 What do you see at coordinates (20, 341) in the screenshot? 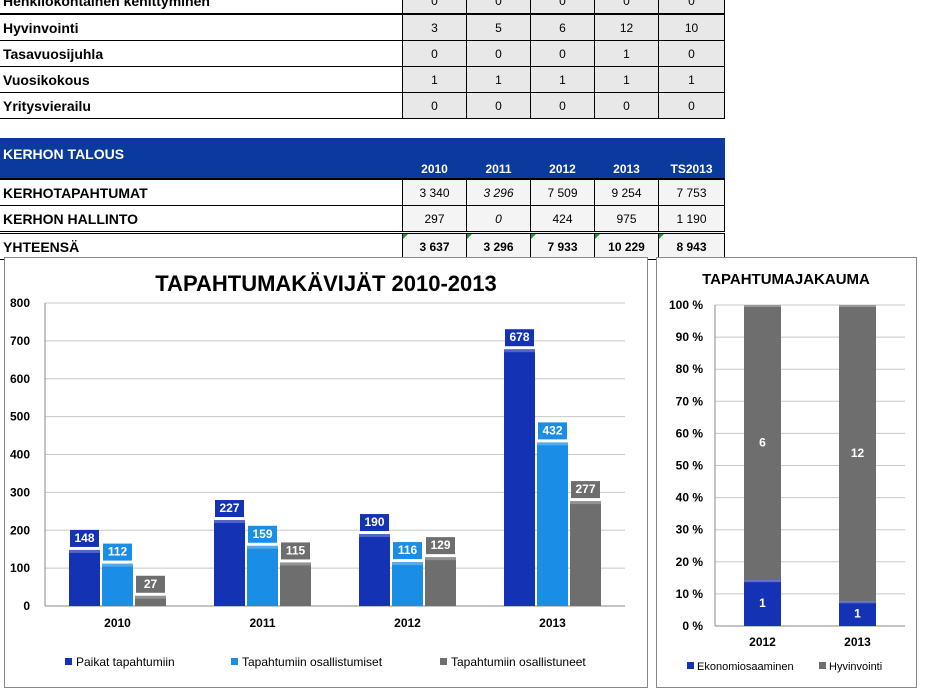
I see `y-tick-label: 700` at bounding box center [20, 341].